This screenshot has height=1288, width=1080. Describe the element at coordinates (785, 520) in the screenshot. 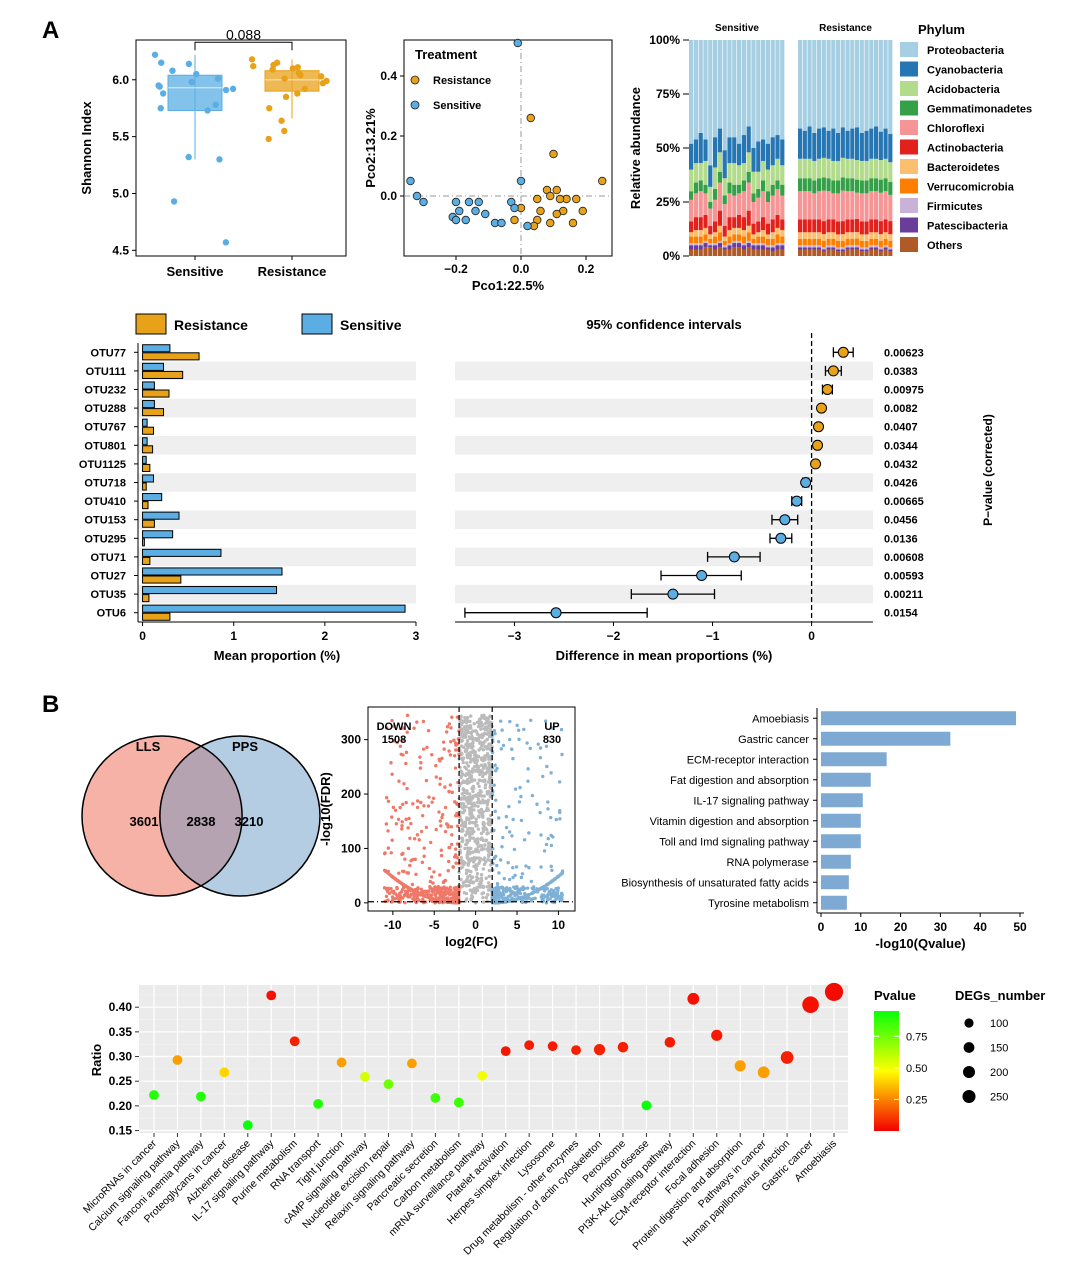

I see `ci-estimate` at that location.